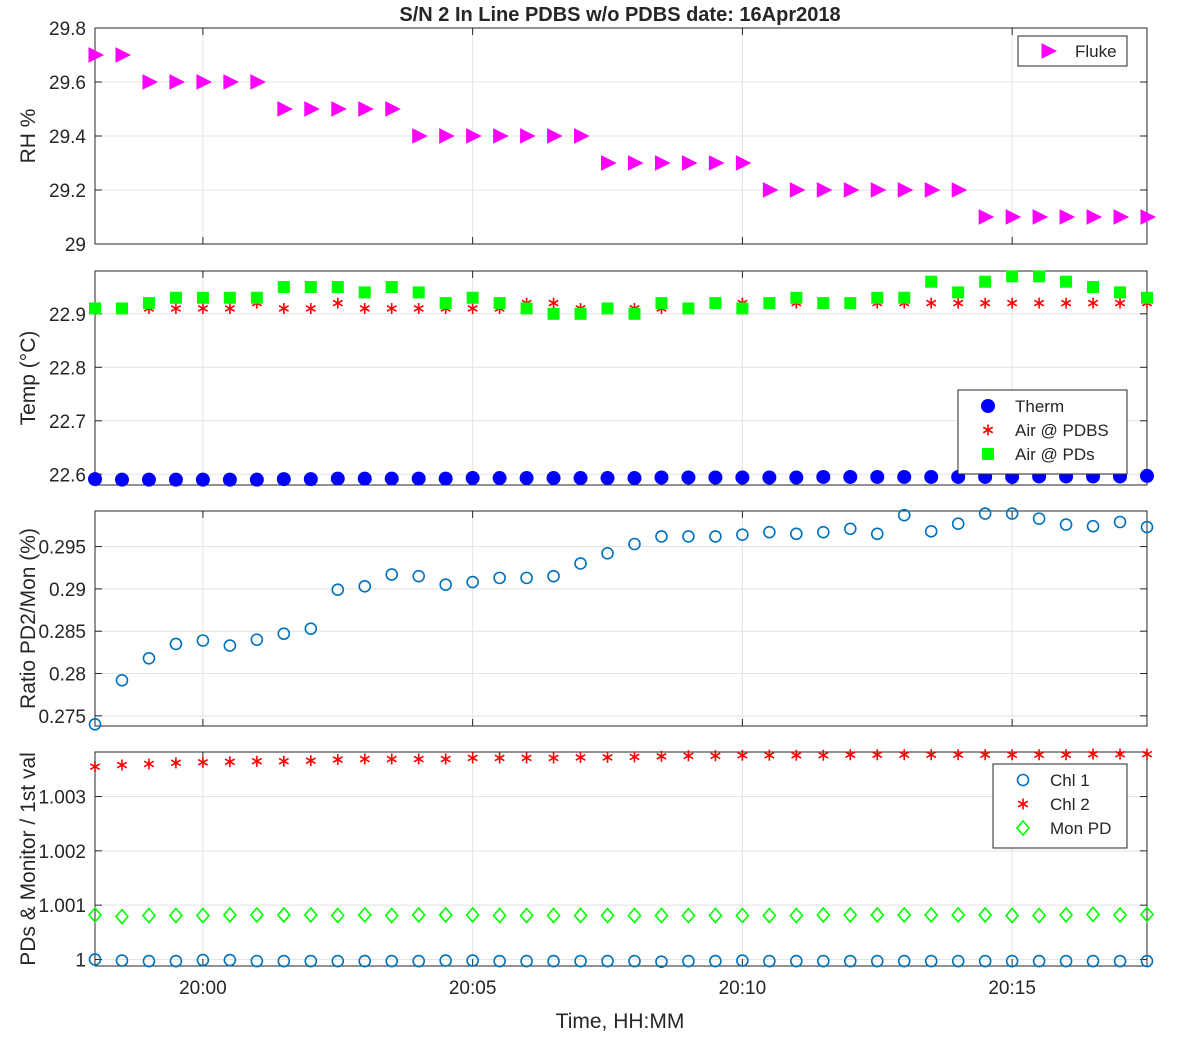 The height and width of the screenshot is (1050, 1200). I want to click on y-tick-label: 0.295, so click(62, 548).